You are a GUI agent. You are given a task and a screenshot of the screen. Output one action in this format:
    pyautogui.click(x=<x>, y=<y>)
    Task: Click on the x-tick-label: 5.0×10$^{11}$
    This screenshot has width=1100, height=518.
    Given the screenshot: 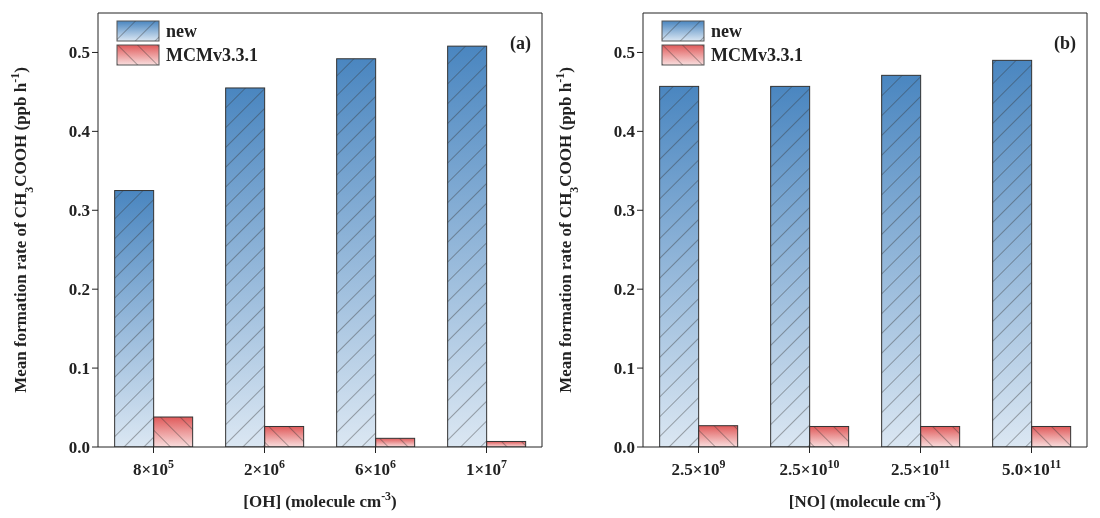 What is the action you would take?
    pyautogui.click(x=1031, y=468)
    